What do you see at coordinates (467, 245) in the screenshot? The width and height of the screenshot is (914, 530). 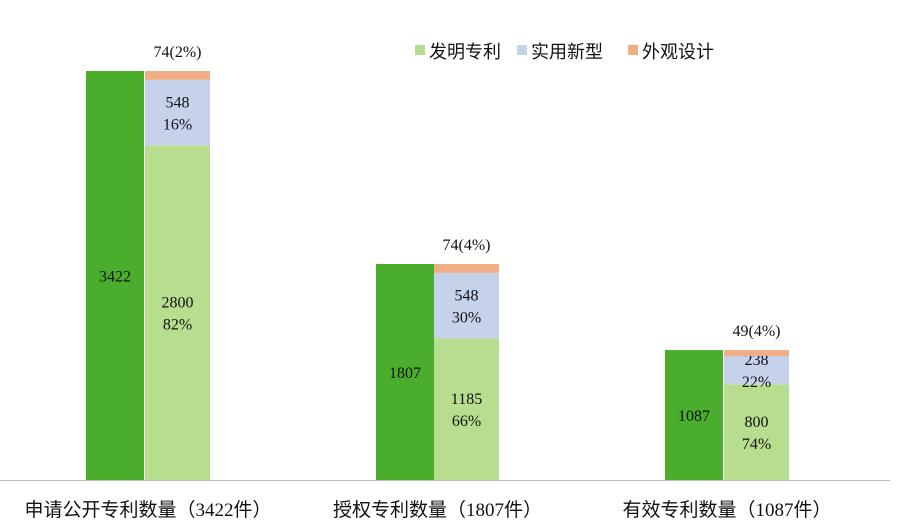 I see `label-series-2-1: 74(4%)` at bounding box center [467, 245].